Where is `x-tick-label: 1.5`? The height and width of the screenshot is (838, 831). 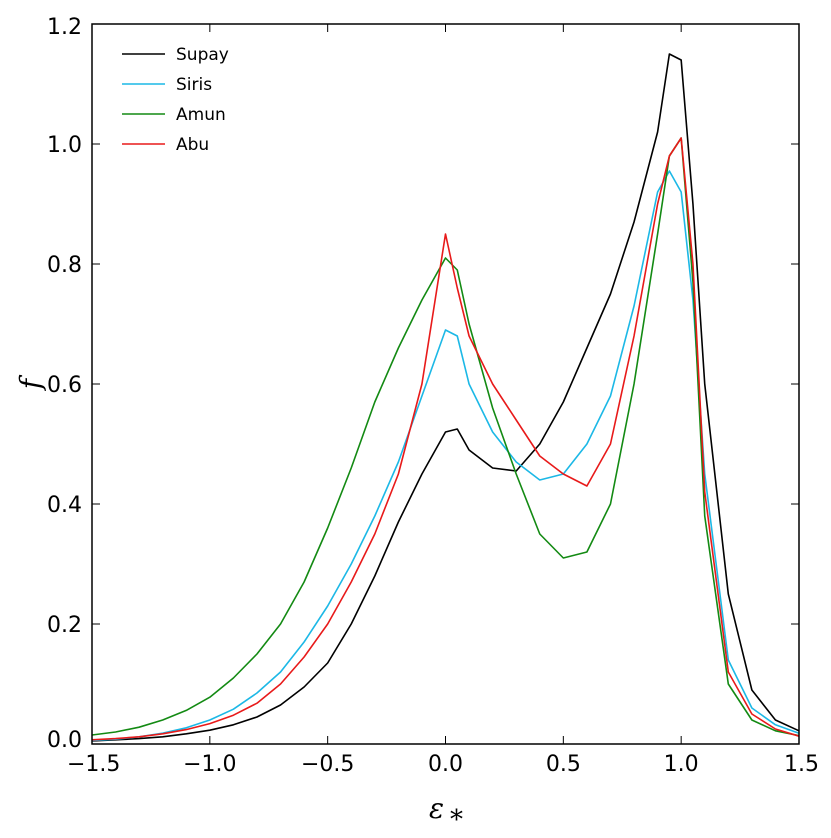
x-tick-label: 1.5 is located at coordinates (801, 764).